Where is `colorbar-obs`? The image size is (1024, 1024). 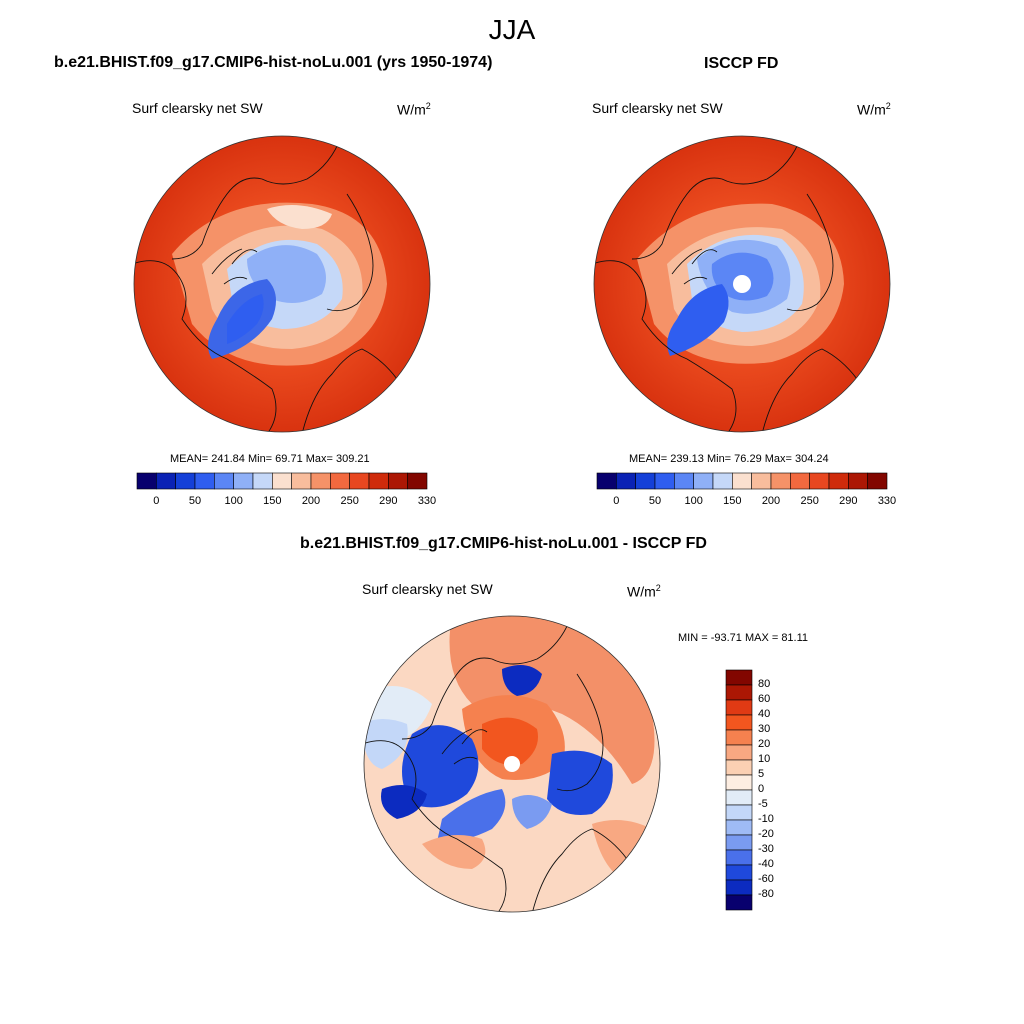 colorbar-obs is located at coordinates (742, 481).